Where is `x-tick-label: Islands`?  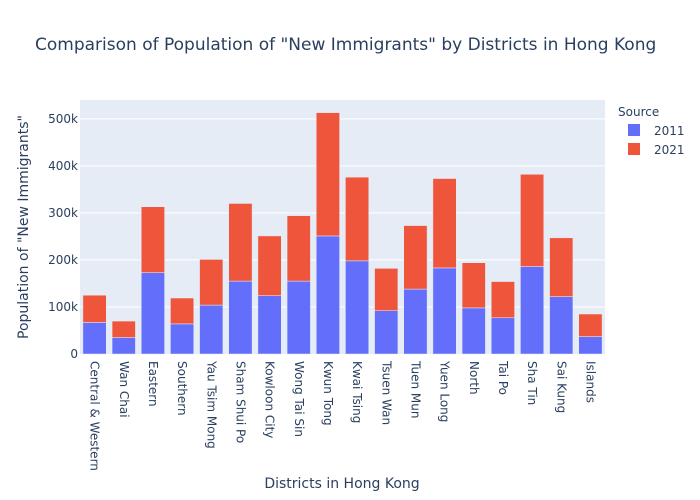
x-tick-label: Islands is located at coordinates (590, 382).